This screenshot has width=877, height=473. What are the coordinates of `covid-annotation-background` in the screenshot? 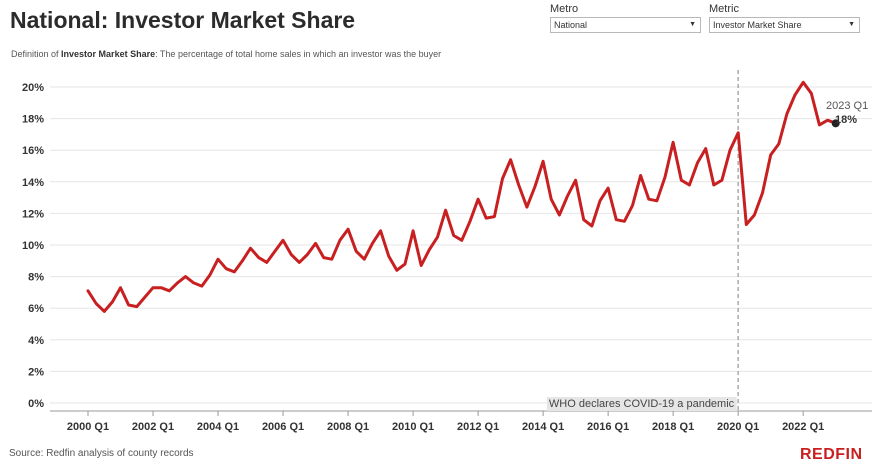 It's located at (641, 404).